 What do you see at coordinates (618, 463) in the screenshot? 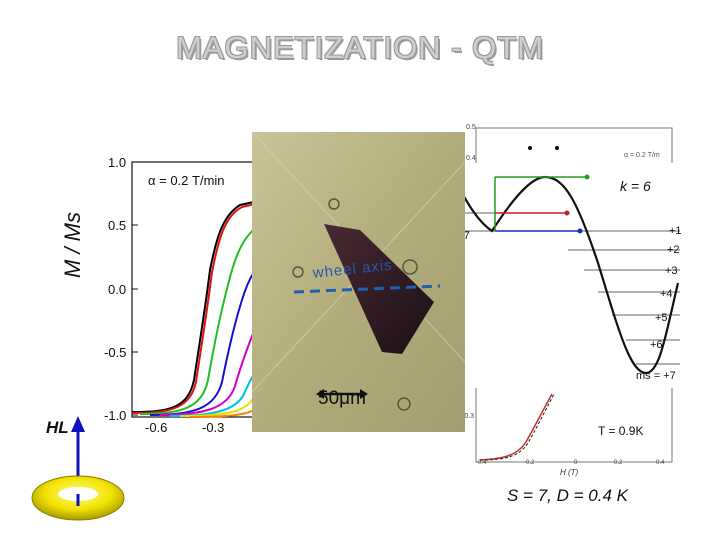
I see `inset-x-tick: 0.2` at bounding box center [618, 463].